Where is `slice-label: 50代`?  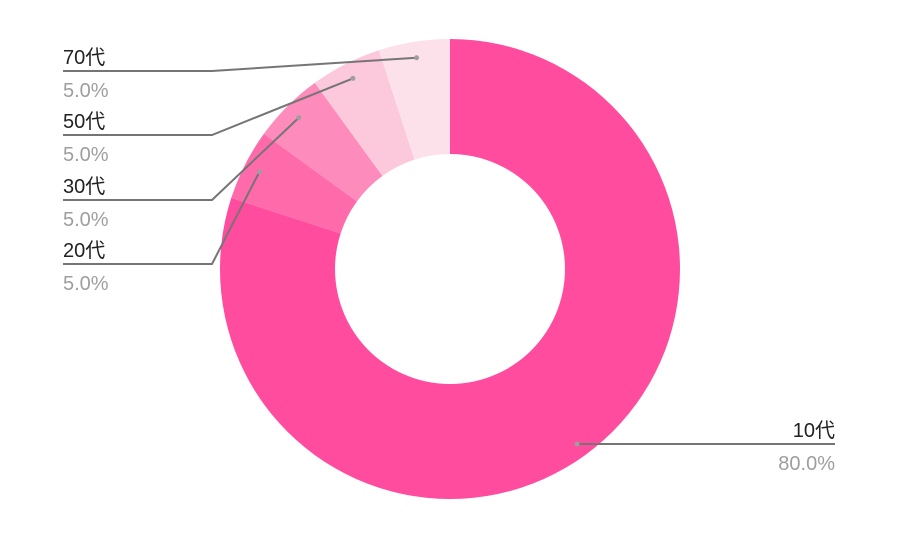
slice-label: 50代 is located at coordinates (84, 121).